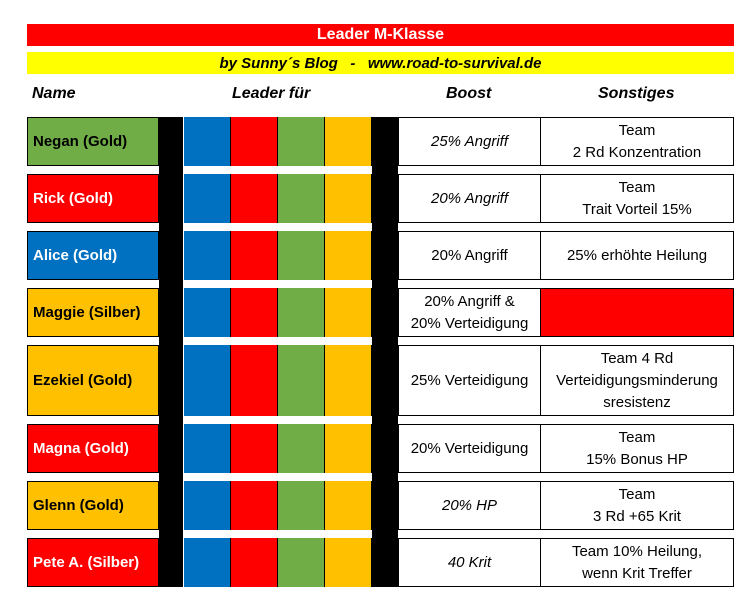 The image size is (752, 605). Describe the element at coordinates (637, 312) in the screenshot. I see `other-cell` at that location.